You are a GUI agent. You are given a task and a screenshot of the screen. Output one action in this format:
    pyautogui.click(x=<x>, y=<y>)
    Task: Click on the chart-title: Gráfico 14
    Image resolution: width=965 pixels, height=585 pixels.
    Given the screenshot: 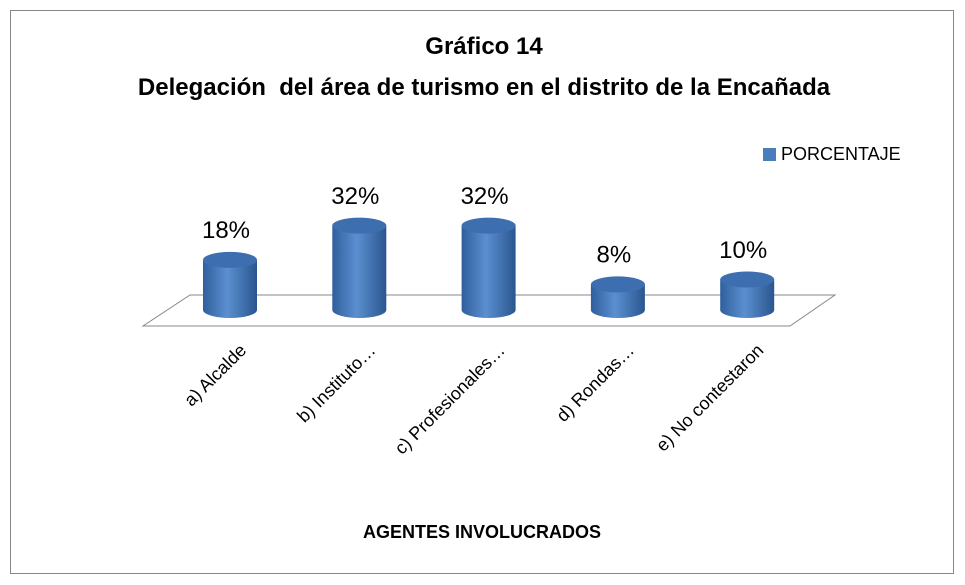 What is the action you would take?
    pyautogui.click(x=484, y=46)
    